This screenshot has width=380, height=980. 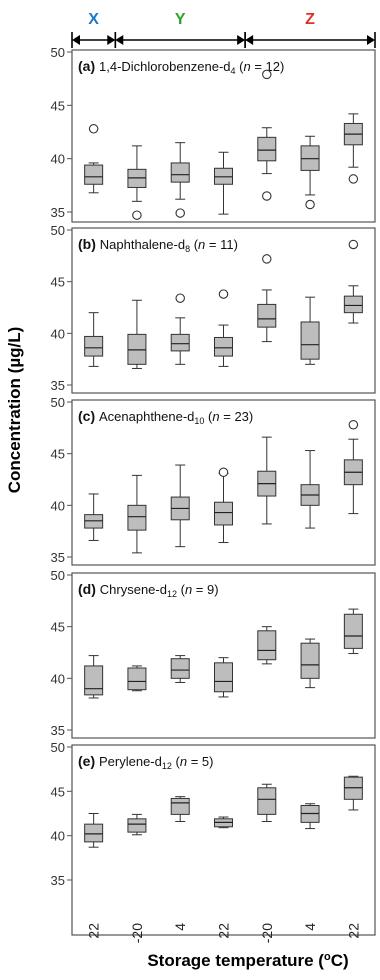 I want to click on panel-title: (e) Perylene-d12 (n = 5), so click(x=145, y=762).